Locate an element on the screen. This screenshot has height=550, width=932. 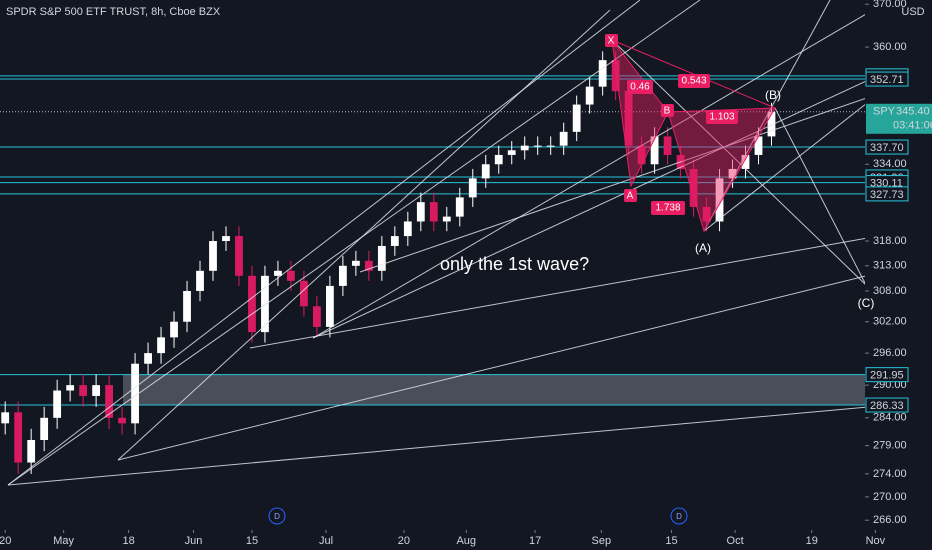
price-tag is located at coordinates (899, 118).